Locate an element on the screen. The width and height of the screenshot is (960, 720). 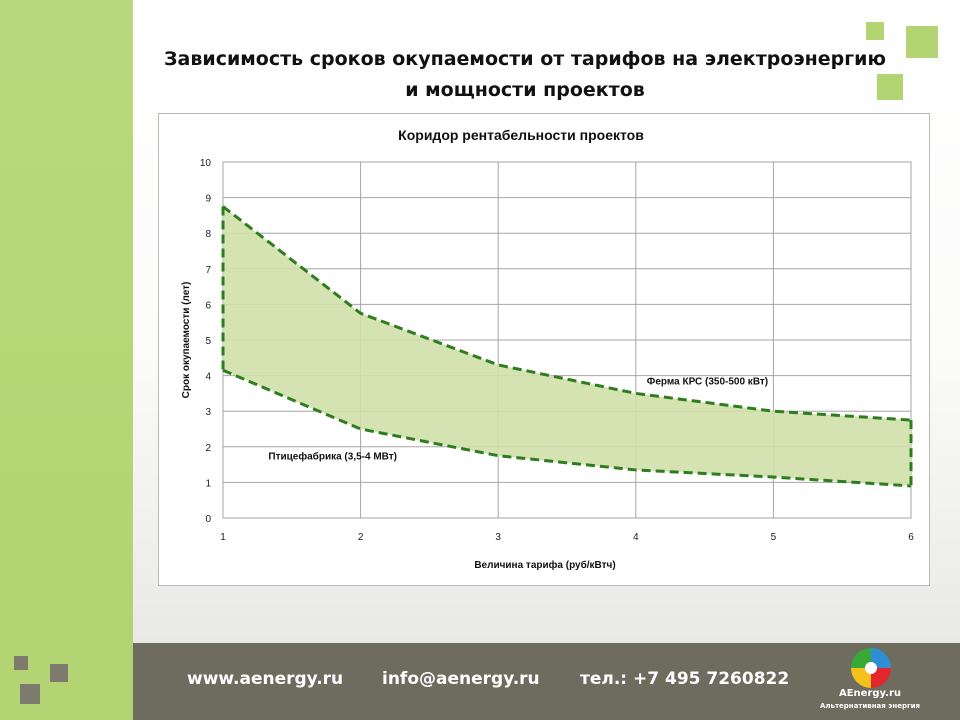
website-link: www.aenergy.ru is located at coordinates (265, 679).